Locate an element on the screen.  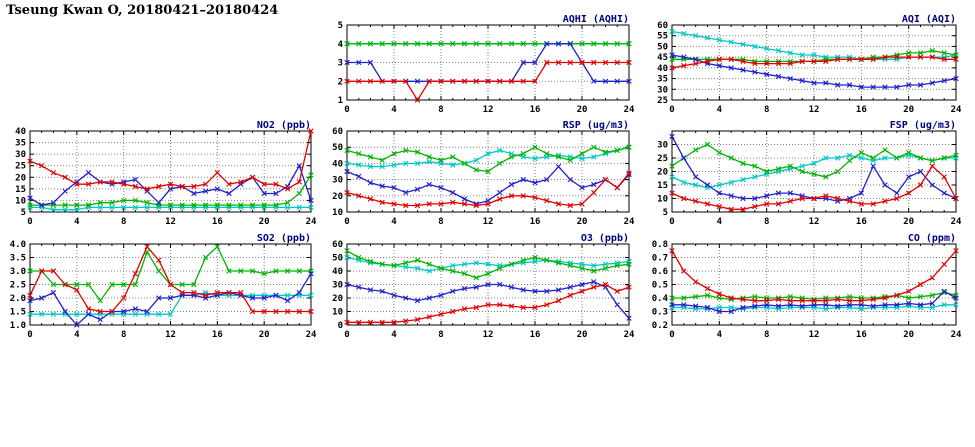
svg-text: 2 is located at coordinates (340, 82).